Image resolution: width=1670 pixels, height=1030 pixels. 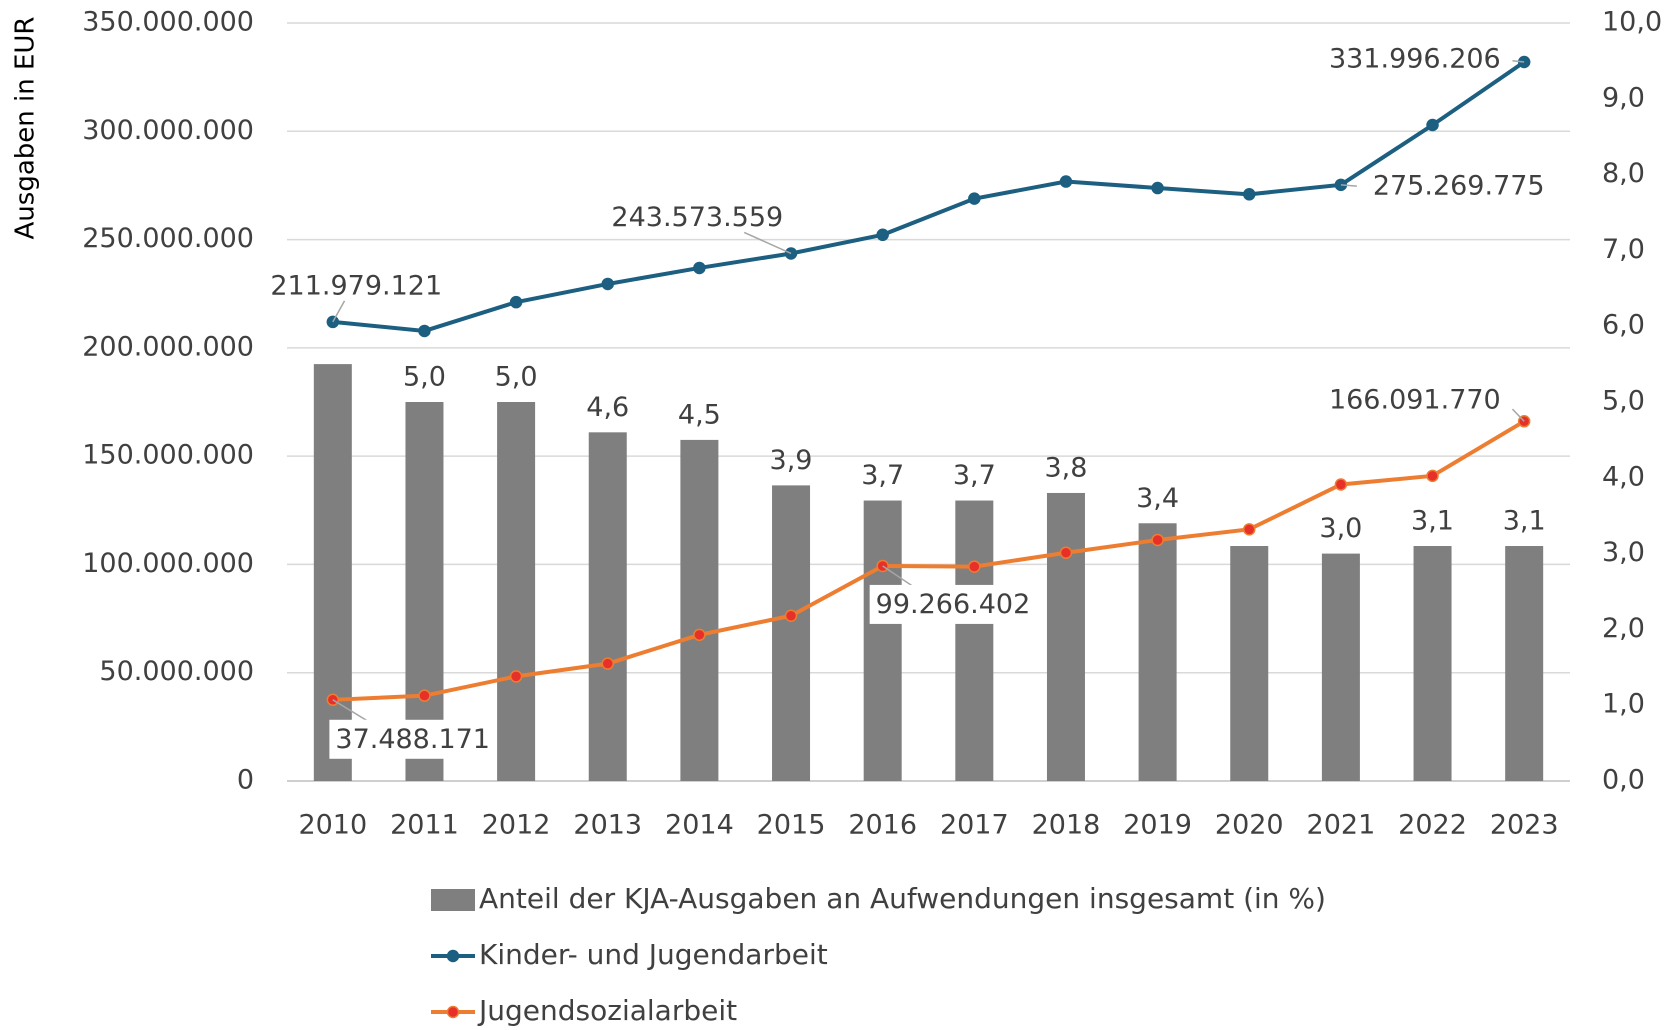 What do you see at coordinates (516, 825) in the screenshot?
I see `x-tick-label: 2012` at bounding box center [516, 825].